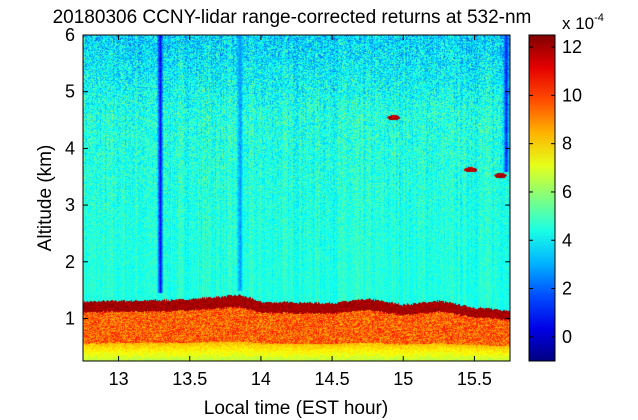 The image size is (638, 420). Describe the element at coordinates (572, 95) in the screenshot. I see `colorbar-tick-label: 10` at that location.